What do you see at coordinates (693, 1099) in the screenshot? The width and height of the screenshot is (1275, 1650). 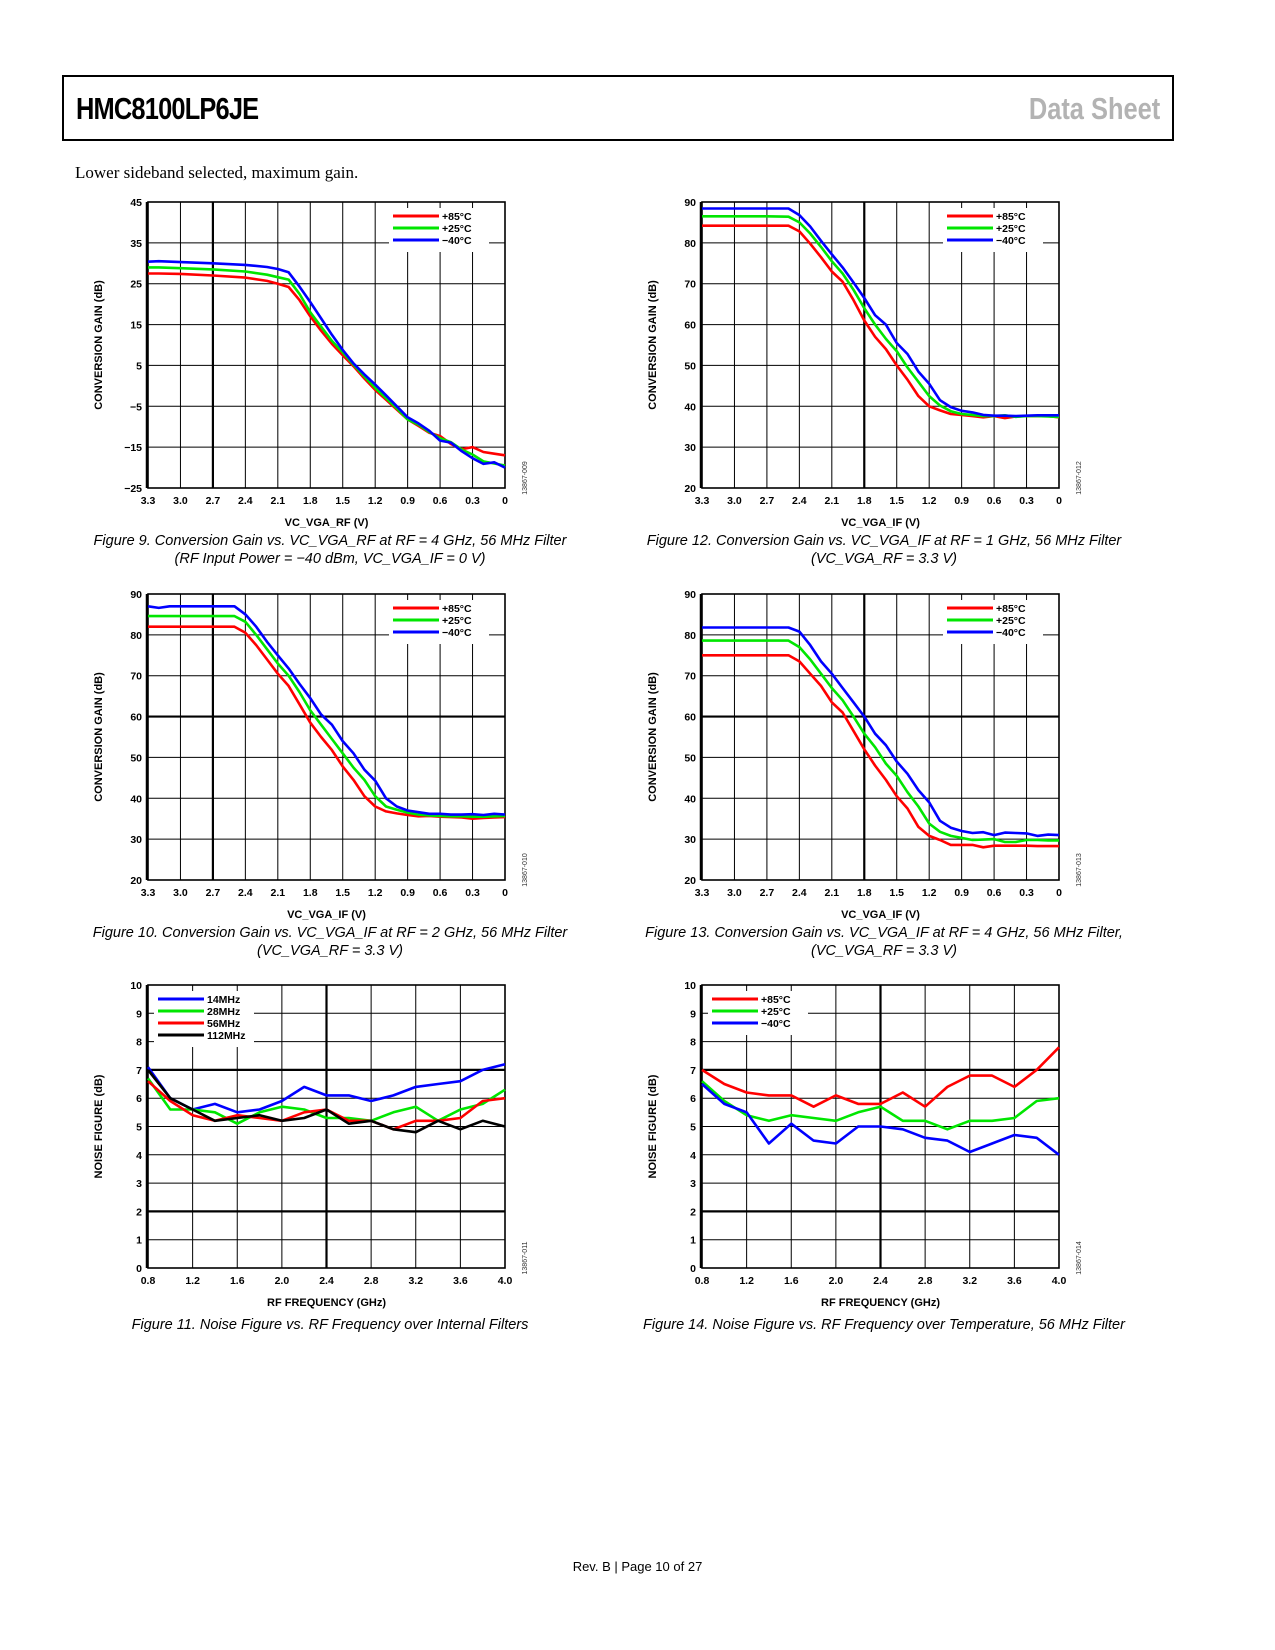 I see `y-tick-label: 6` at bounding box center [693, 1099].